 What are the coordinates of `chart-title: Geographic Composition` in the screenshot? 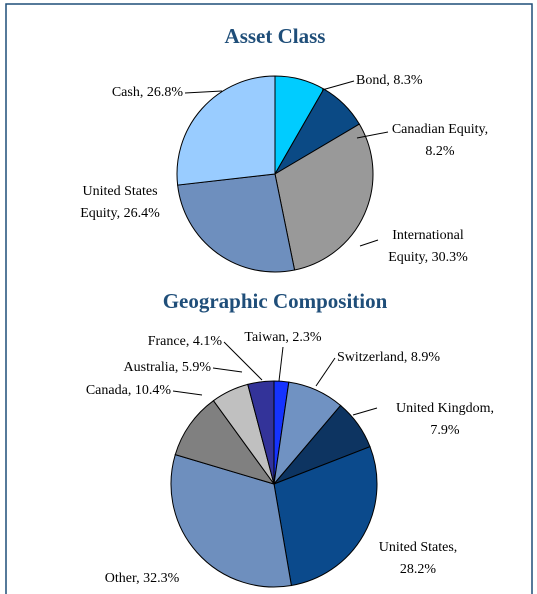 It's located at (275, 301).